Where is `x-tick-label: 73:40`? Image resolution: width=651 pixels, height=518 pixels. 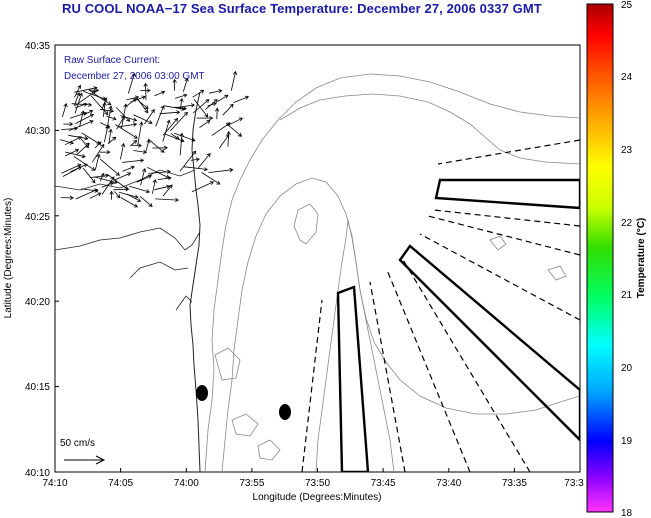
x-tick-label: 73:40 is located at coordinates (448, 483).